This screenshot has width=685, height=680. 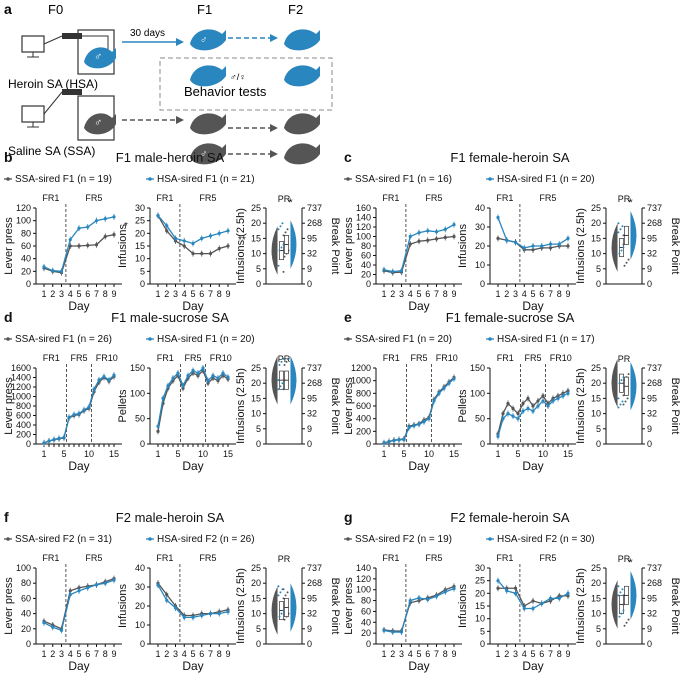 I want to click on inf-phase-label: FR5, so click(x=547, y=198).